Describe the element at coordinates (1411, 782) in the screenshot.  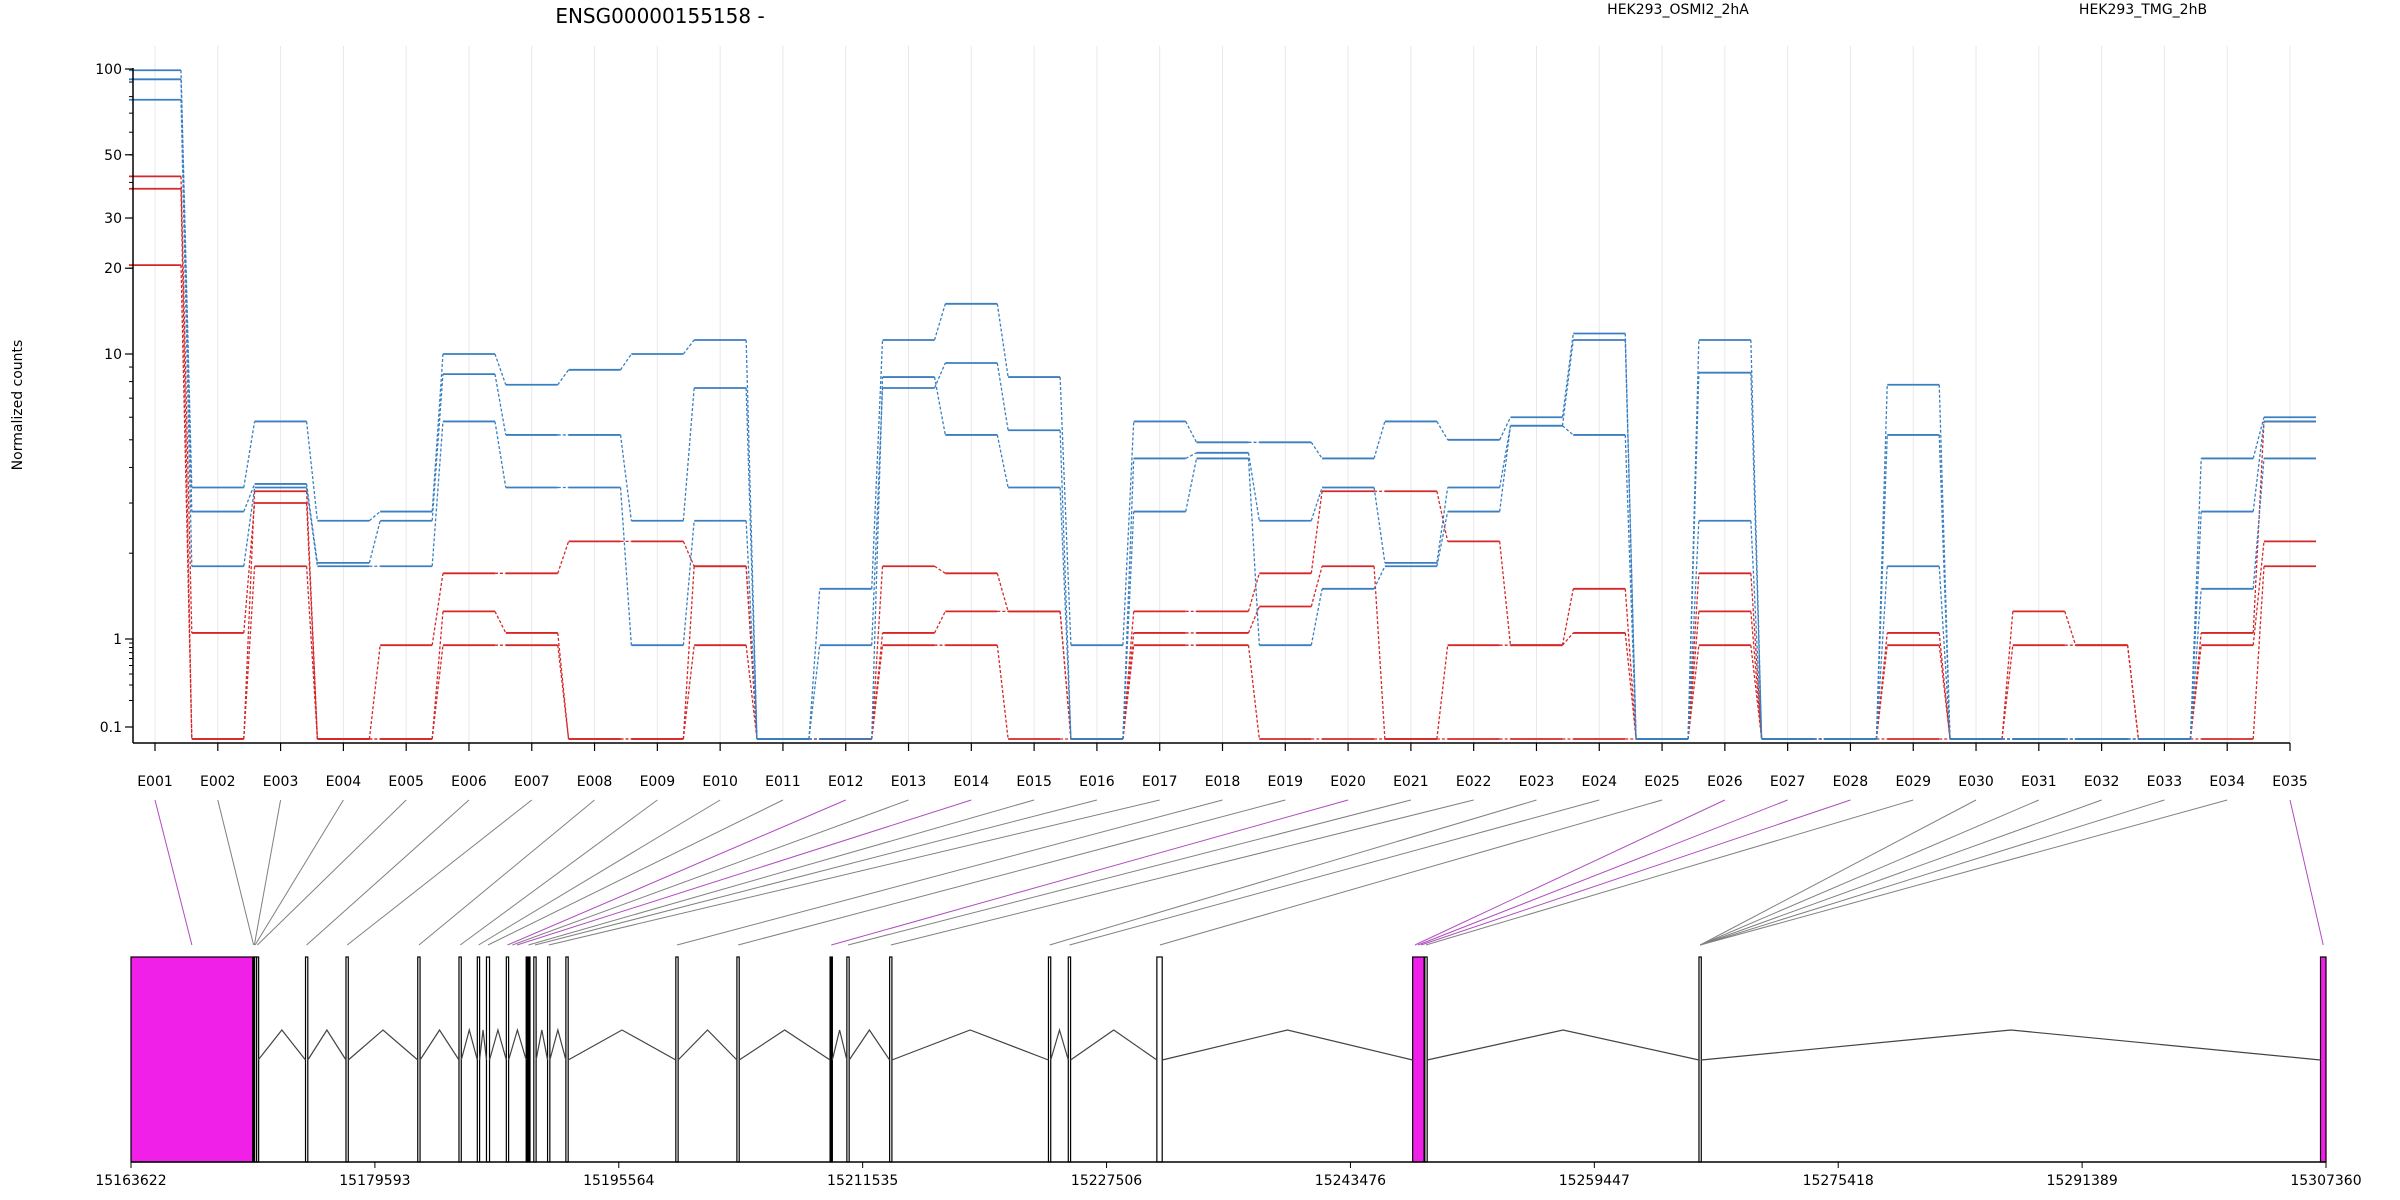
I see `x-tick-label: E021` at that location.